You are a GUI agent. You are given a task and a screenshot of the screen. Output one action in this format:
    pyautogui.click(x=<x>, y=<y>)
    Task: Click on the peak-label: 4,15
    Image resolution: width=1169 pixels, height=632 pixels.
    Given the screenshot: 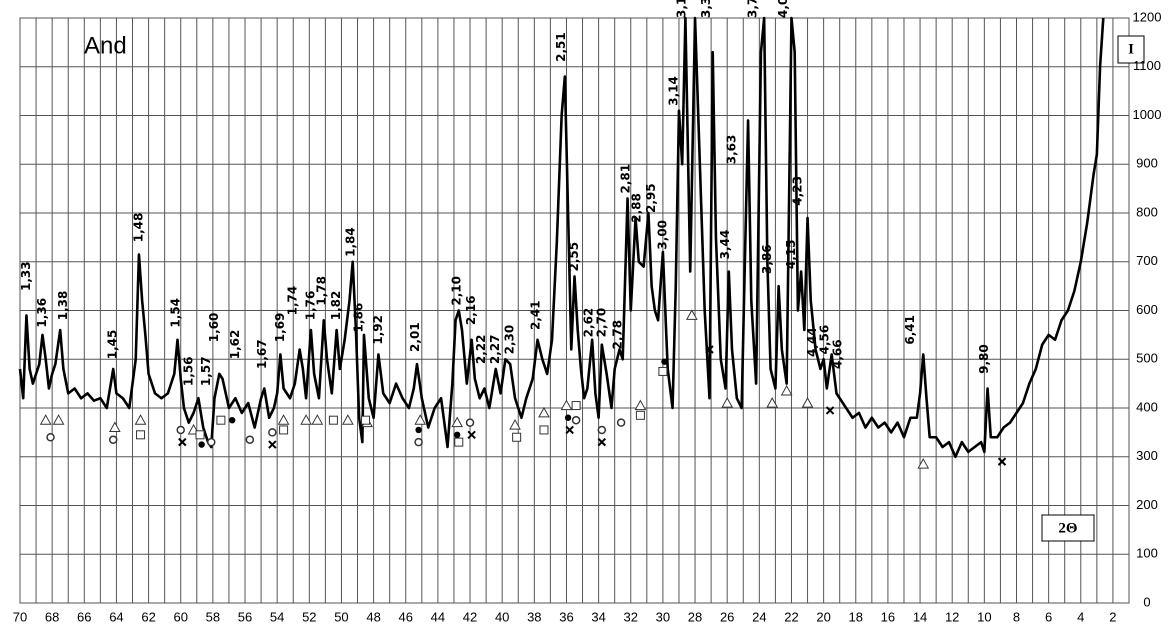 What is the action you would take?
    pyautogui.click(x=791, y=254)
    